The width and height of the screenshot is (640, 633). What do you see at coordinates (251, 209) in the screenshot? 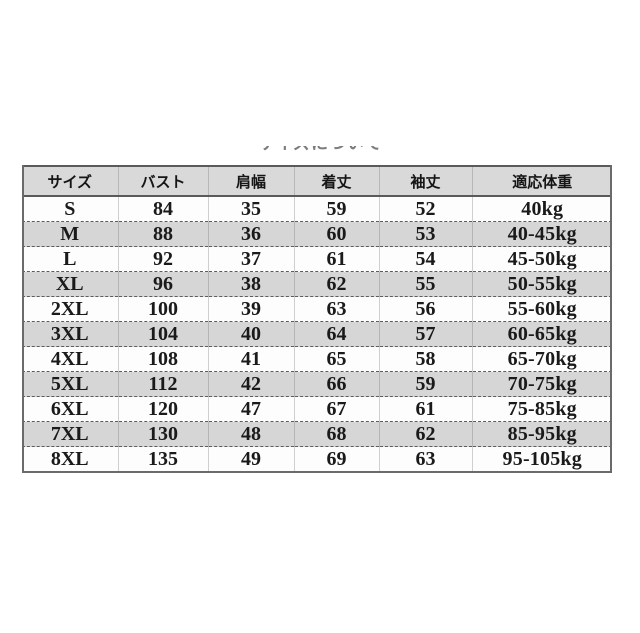
I see `cell-shoulder: 35` at bounding box center [251, 209].